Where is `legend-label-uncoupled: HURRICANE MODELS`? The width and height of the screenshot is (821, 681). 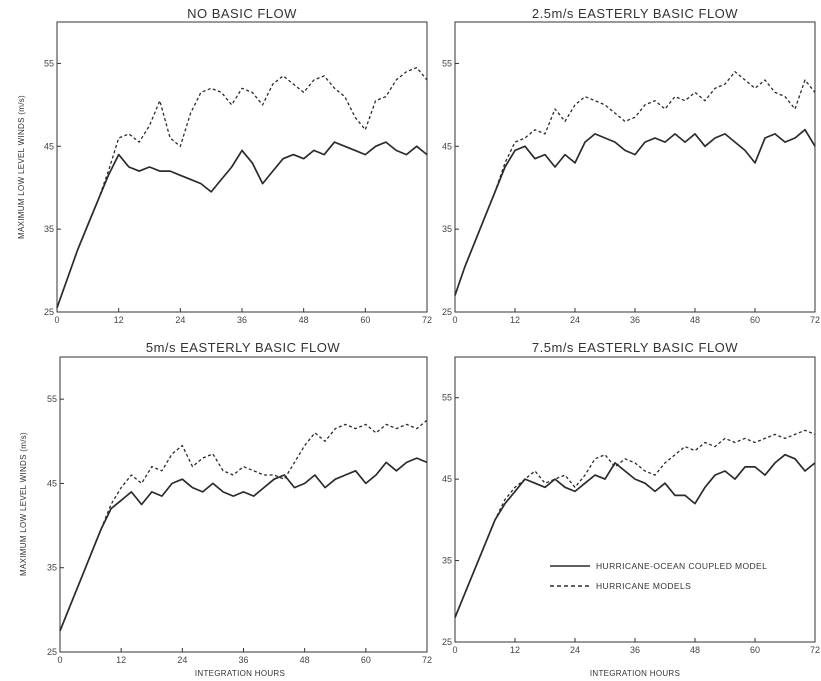
legend-label-uncoupled: HURRICANE MODELS is located at coordinates (643, 586).